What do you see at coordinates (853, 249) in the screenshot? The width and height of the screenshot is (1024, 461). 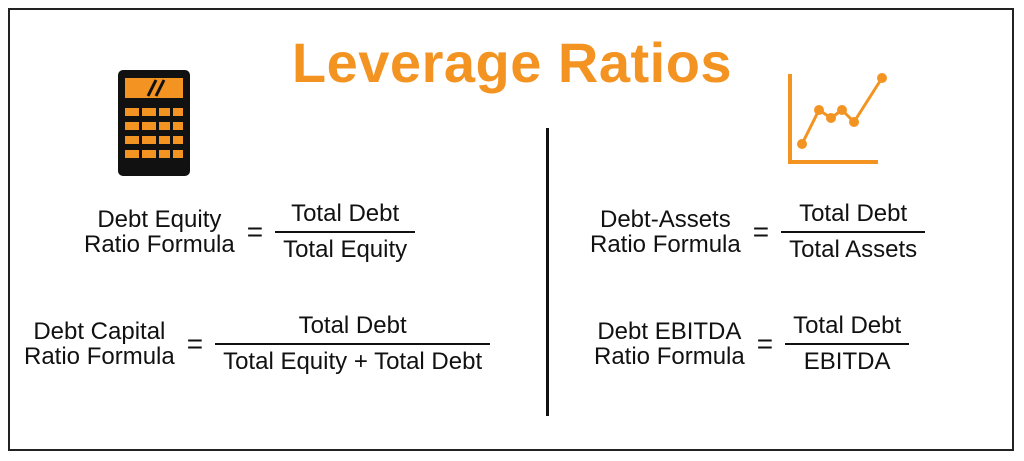 I see `denominator: Total Assets` at bounding box center [853, 249].